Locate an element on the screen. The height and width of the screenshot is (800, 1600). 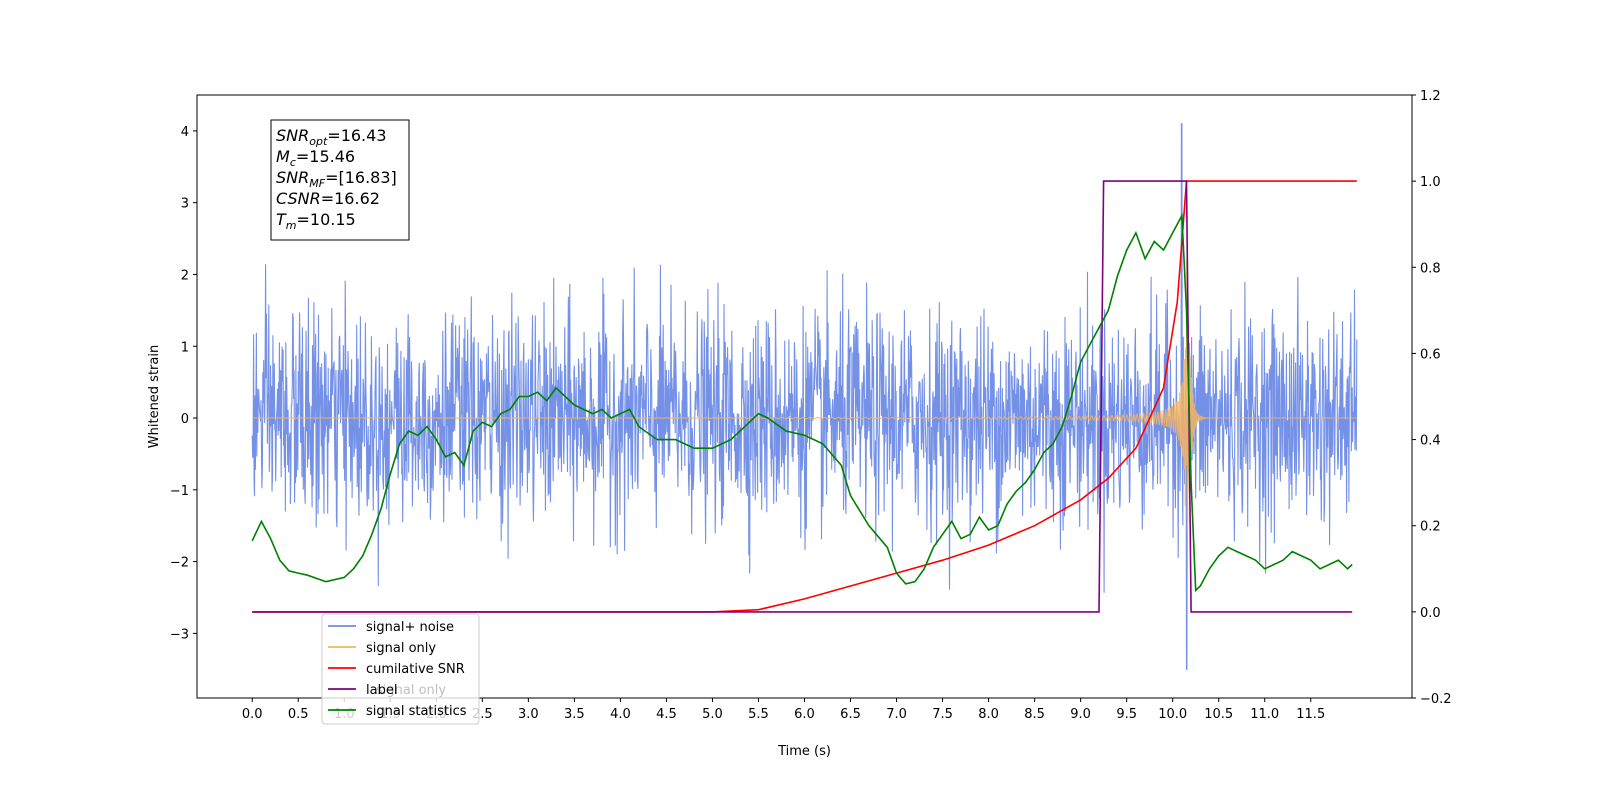
legend-item-label: signal+ noise is located at coordinates (410, 627).